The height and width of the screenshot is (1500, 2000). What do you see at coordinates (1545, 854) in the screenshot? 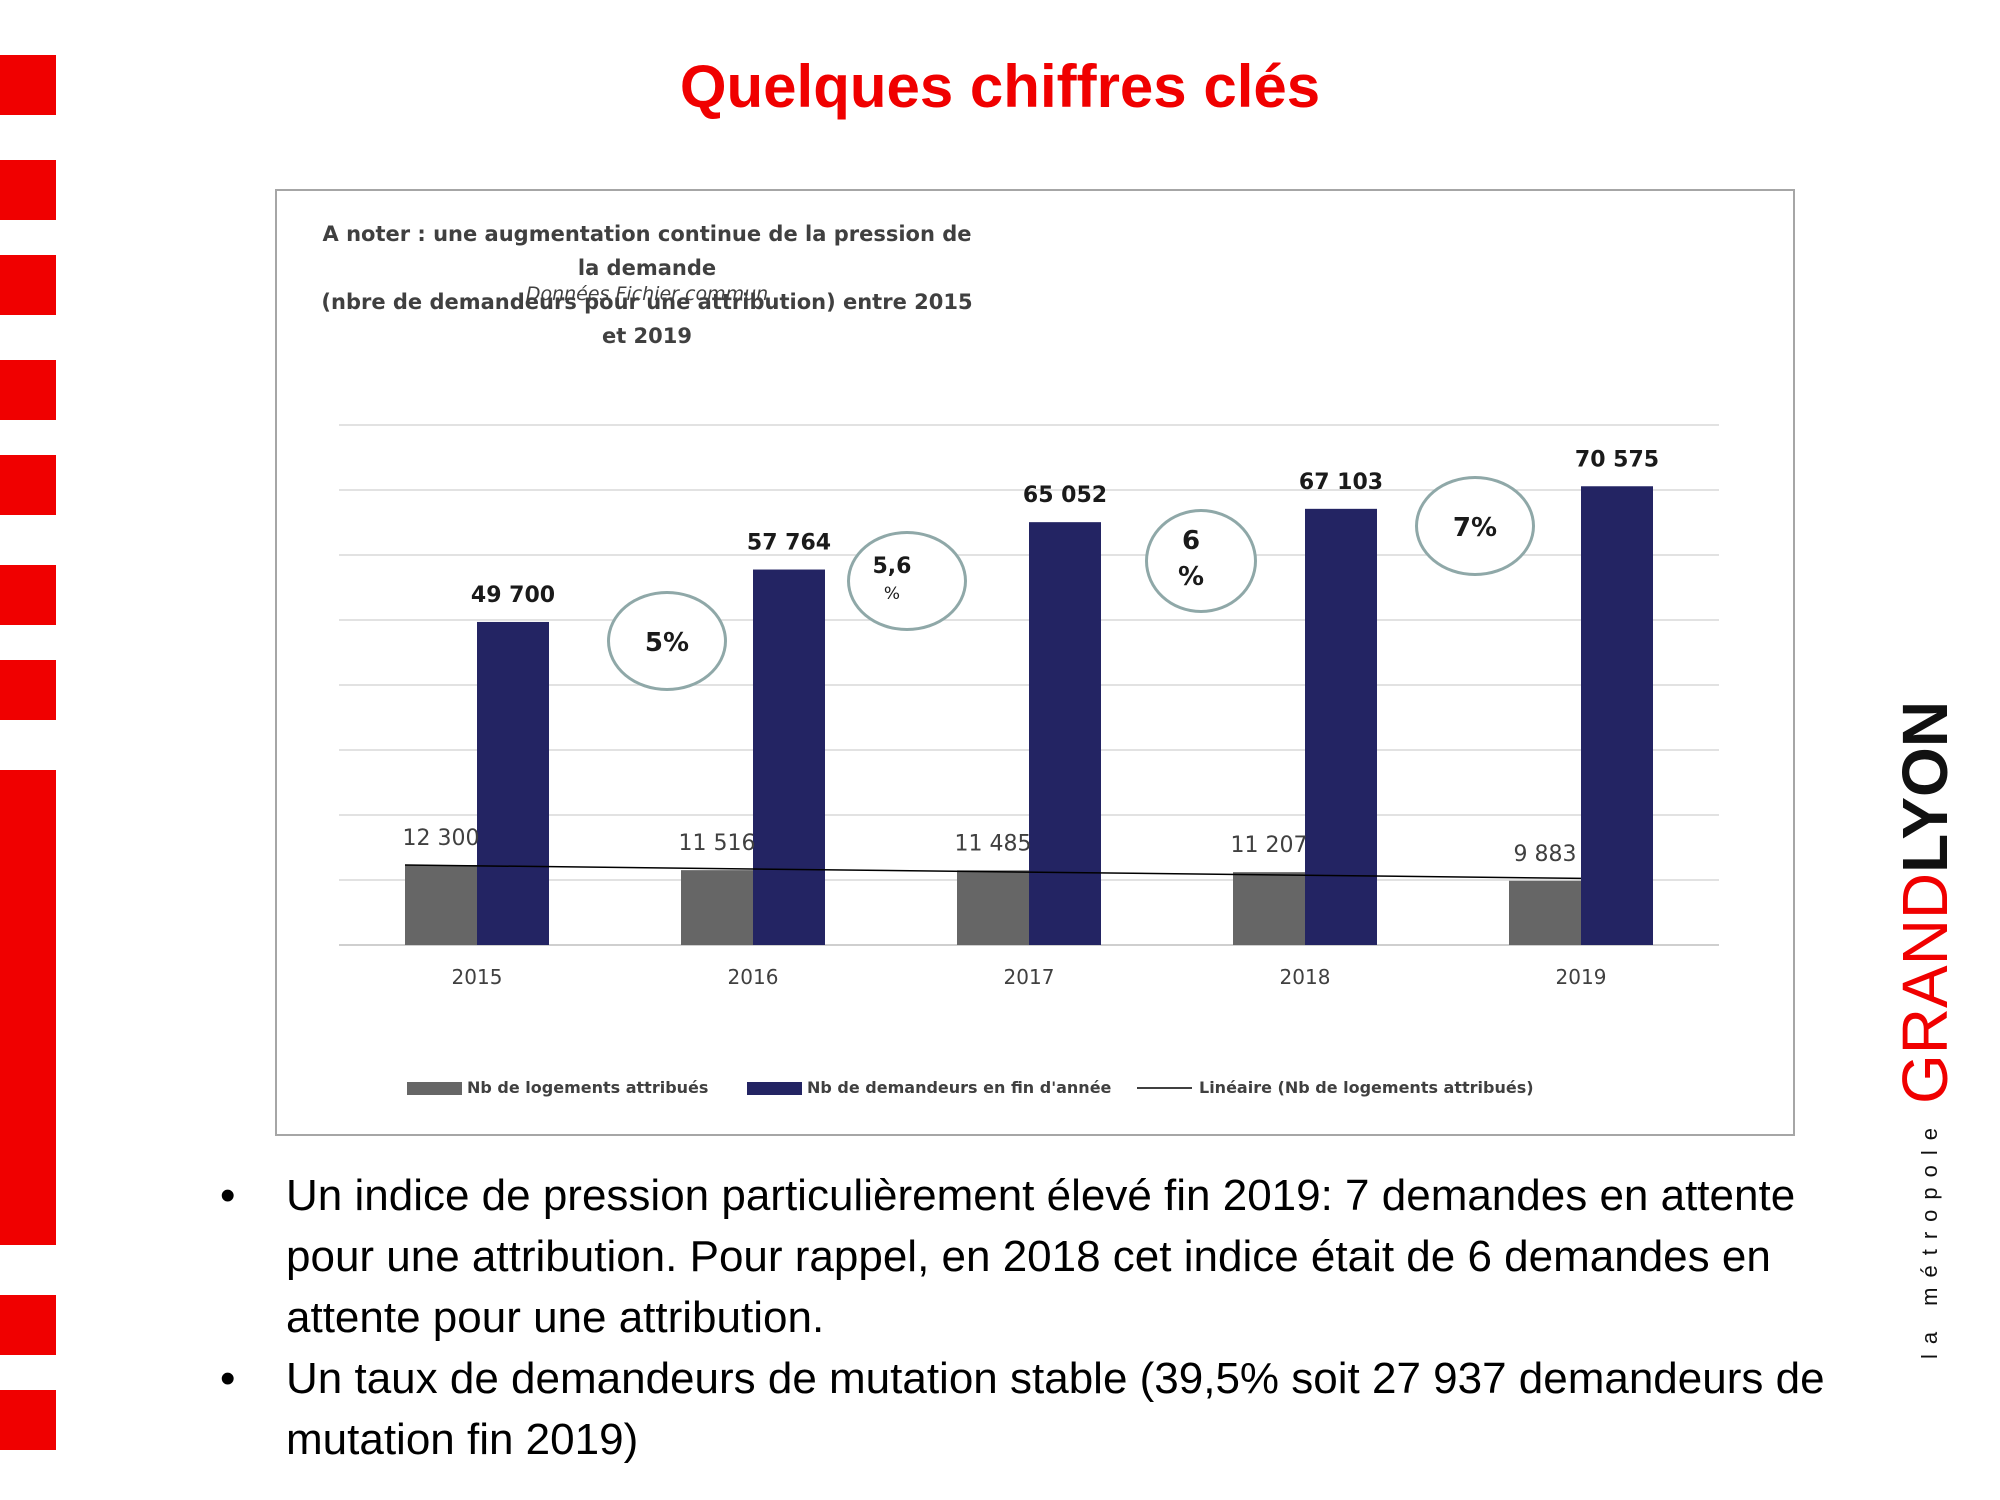
I see `data-label-logements: 9 883` at bounding box center [1545, 854].